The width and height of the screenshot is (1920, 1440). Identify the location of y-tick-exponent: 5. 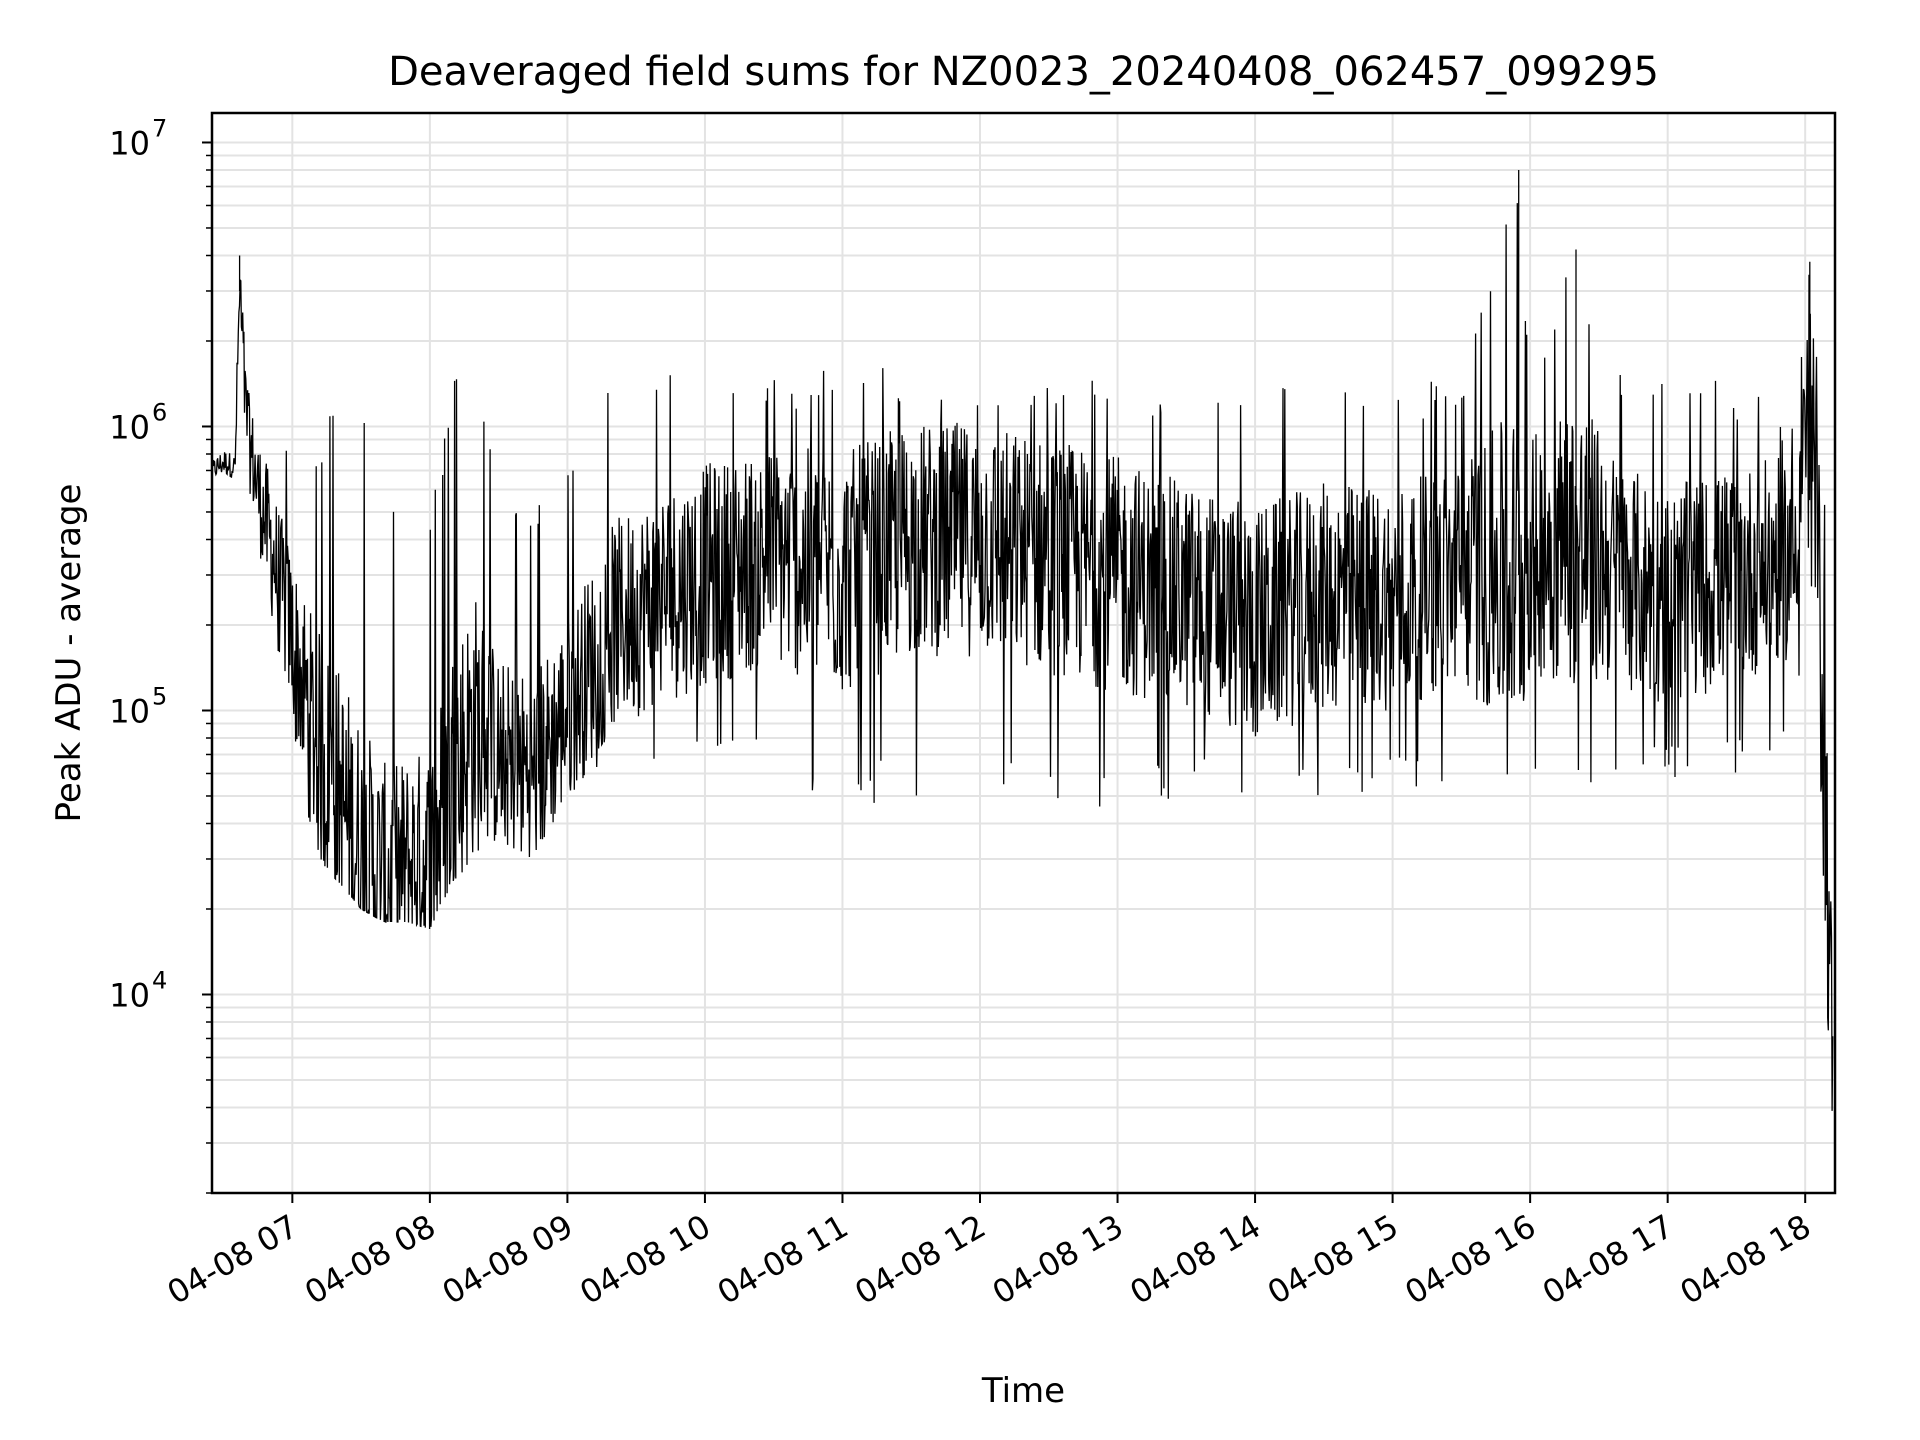
(159, 696).